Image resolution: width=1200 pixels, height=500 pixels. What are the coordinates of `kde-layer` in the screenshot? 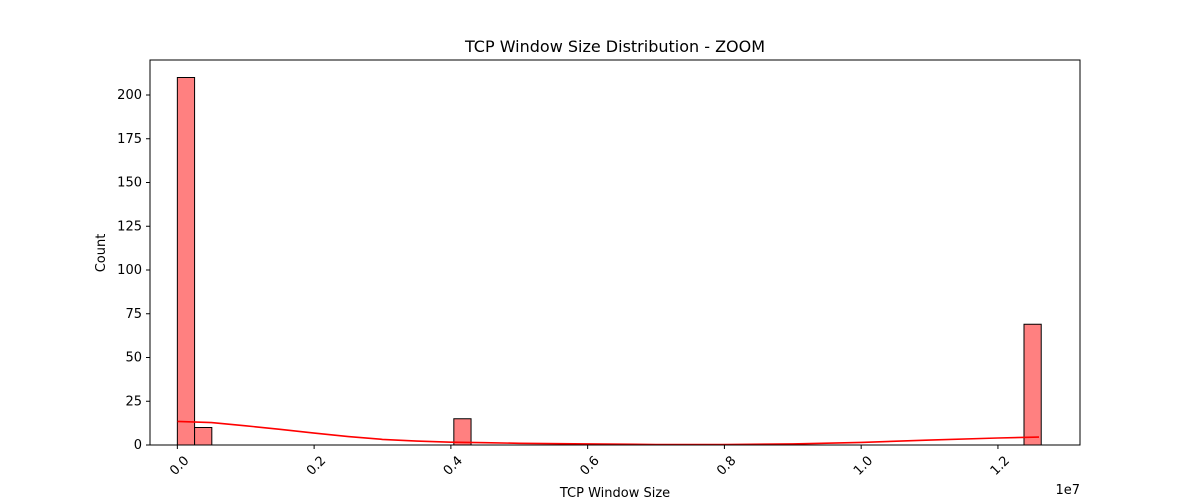 It's located at (608, 433).